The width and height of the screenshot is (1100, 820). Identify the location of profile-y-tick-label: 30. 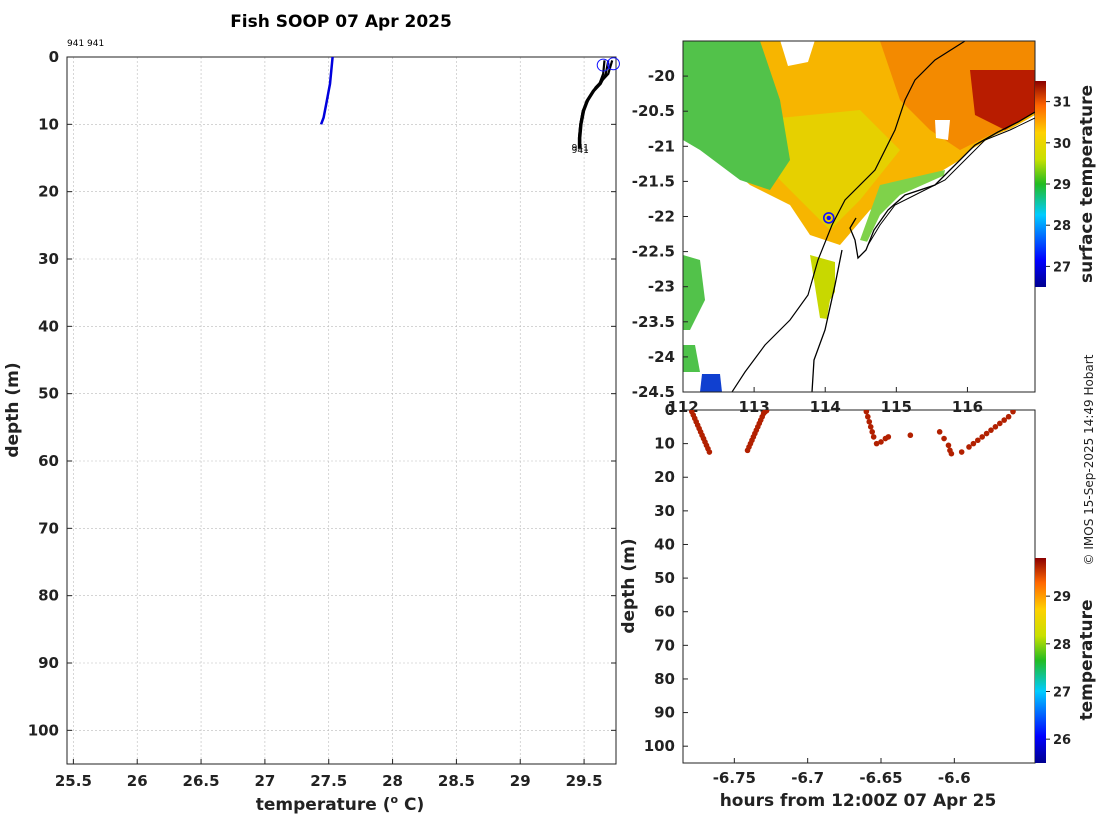
(48, 259).